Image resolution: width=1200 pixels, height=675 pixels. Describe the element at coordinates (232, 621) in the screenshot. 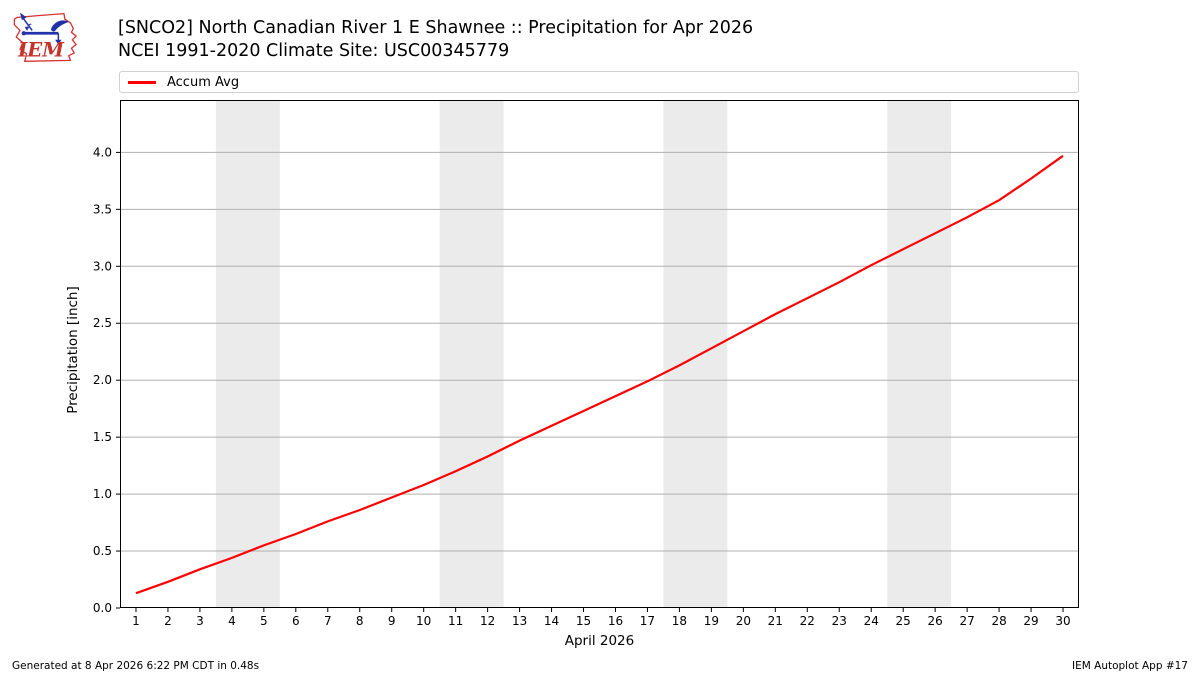

I see `x-tick-label: 4` at that location.